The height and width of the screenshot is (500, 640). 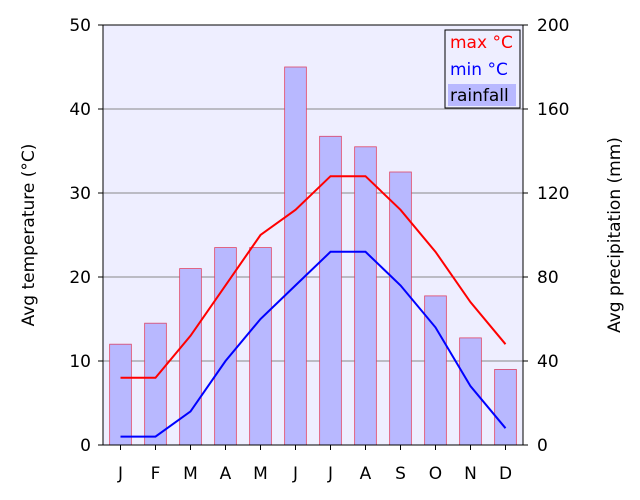 I want to click on x-tick-label: O, so click(x=435, y=474).